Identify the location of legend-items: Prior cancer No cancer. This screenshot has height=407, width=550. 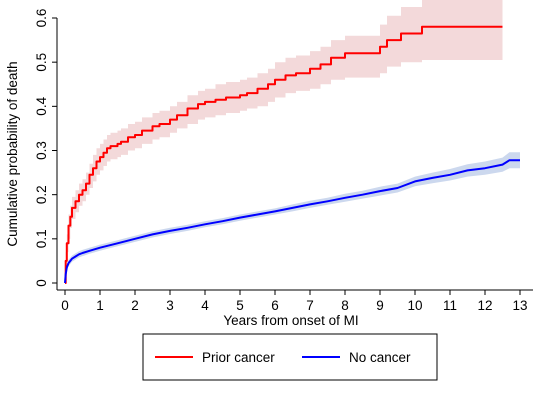
(283, 357).